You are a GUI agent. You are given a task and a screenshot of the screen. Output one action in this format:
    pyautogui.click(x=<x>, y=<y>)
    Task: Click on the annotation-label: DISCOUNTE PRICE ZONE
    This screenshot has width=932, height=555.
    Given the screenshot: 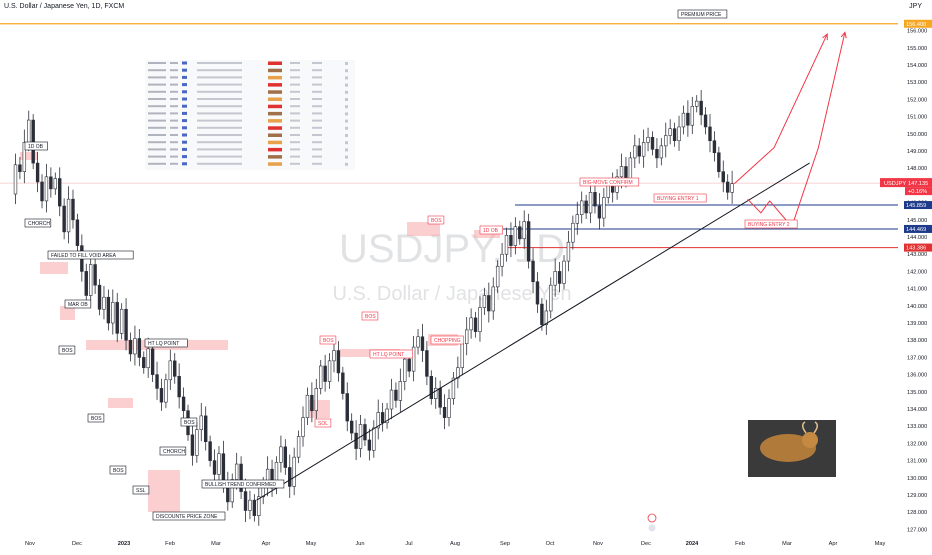 What is the action you would take?
    pyautogui.click(x=189, y=516)
    